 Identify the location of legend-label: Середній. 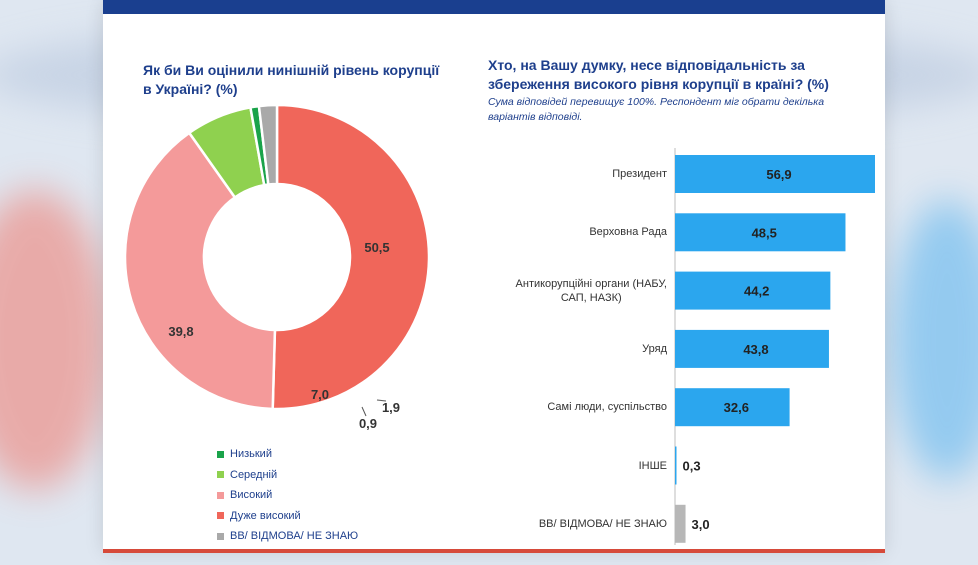
(254, 474).